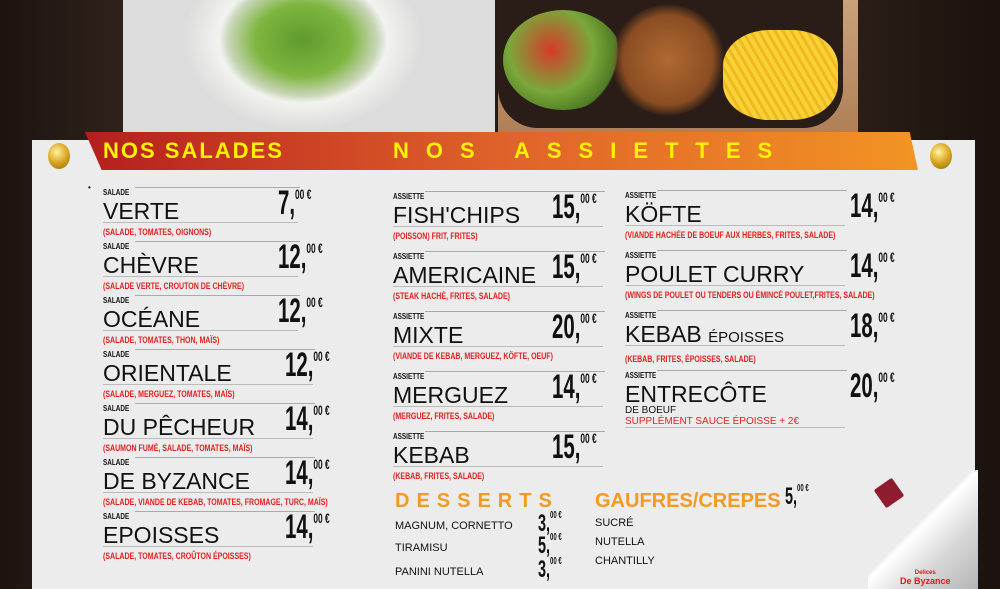 The height and width of the screenshot is (589, 1000). Describe the element at coordinates (167, 373) in the screenshot. I see `item-name: ORIENTALE` at that location.